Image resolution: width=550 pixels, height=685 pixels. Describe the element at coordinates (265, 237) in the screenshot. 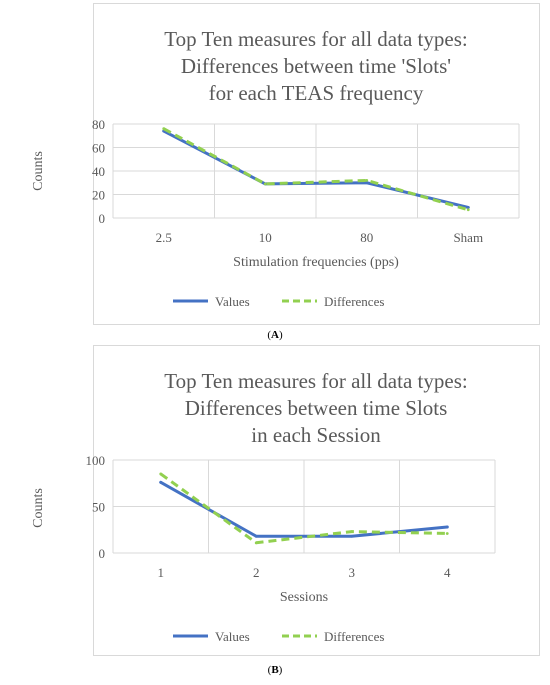

I see `x-tick-label: 10` at that location.